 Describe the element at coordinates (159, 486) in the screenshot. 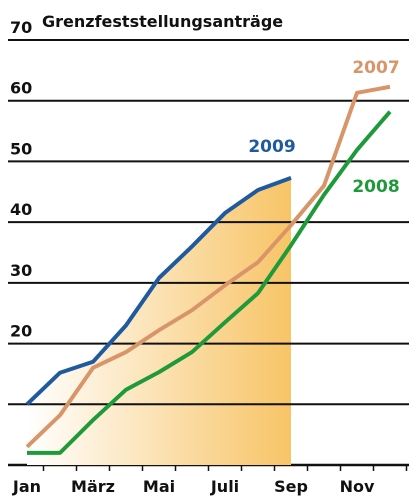

I see `x-tick-label: Mai` at that location.